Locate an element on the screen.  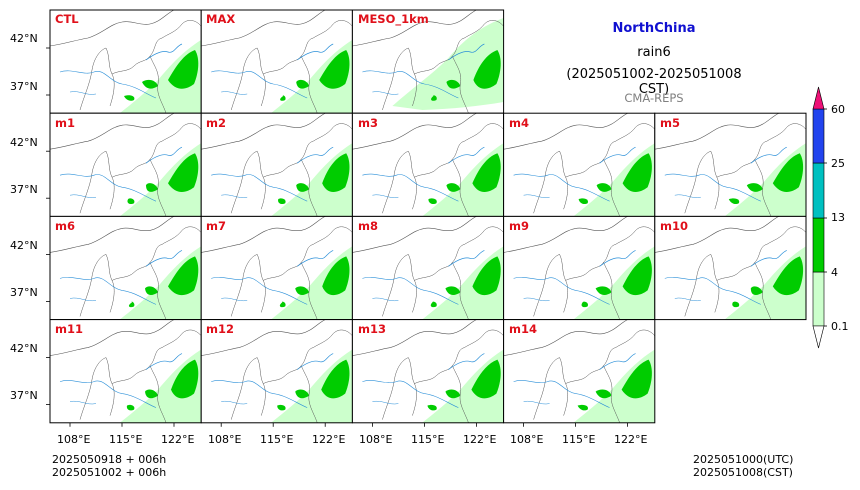
panel-frame is located at coordinates (579, 371).